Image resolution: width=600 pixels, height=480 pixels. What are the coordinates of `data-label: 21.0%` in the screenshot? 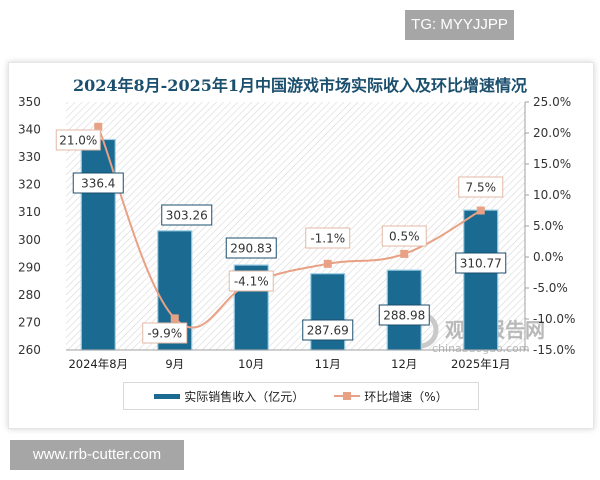 It's located at (78, 140).